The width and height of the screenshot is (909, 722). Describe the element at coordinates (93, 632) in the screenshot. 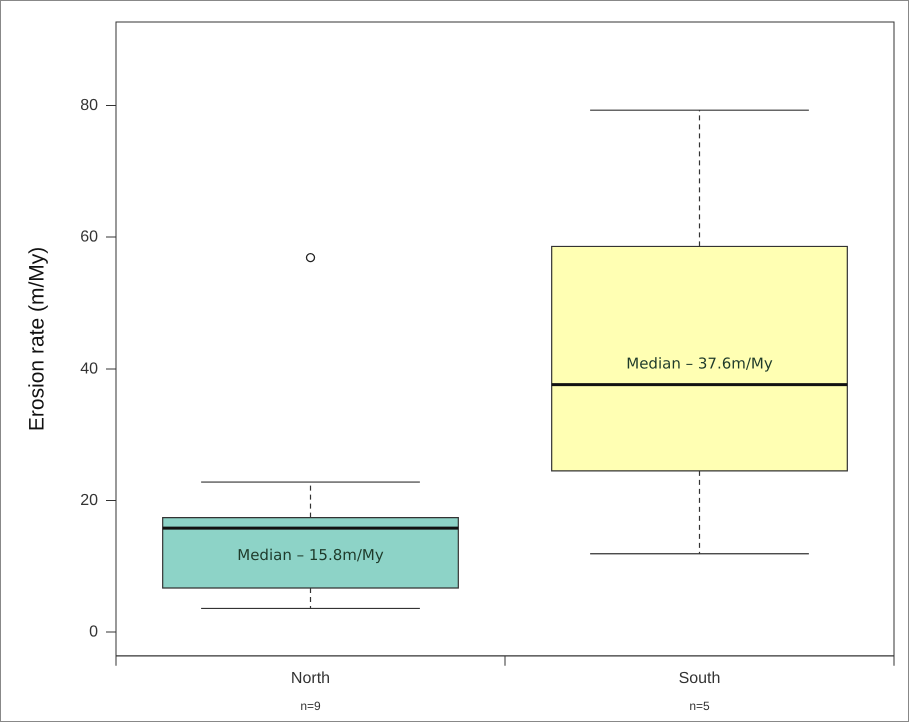

I see `y-tick-label: 0` at that location.